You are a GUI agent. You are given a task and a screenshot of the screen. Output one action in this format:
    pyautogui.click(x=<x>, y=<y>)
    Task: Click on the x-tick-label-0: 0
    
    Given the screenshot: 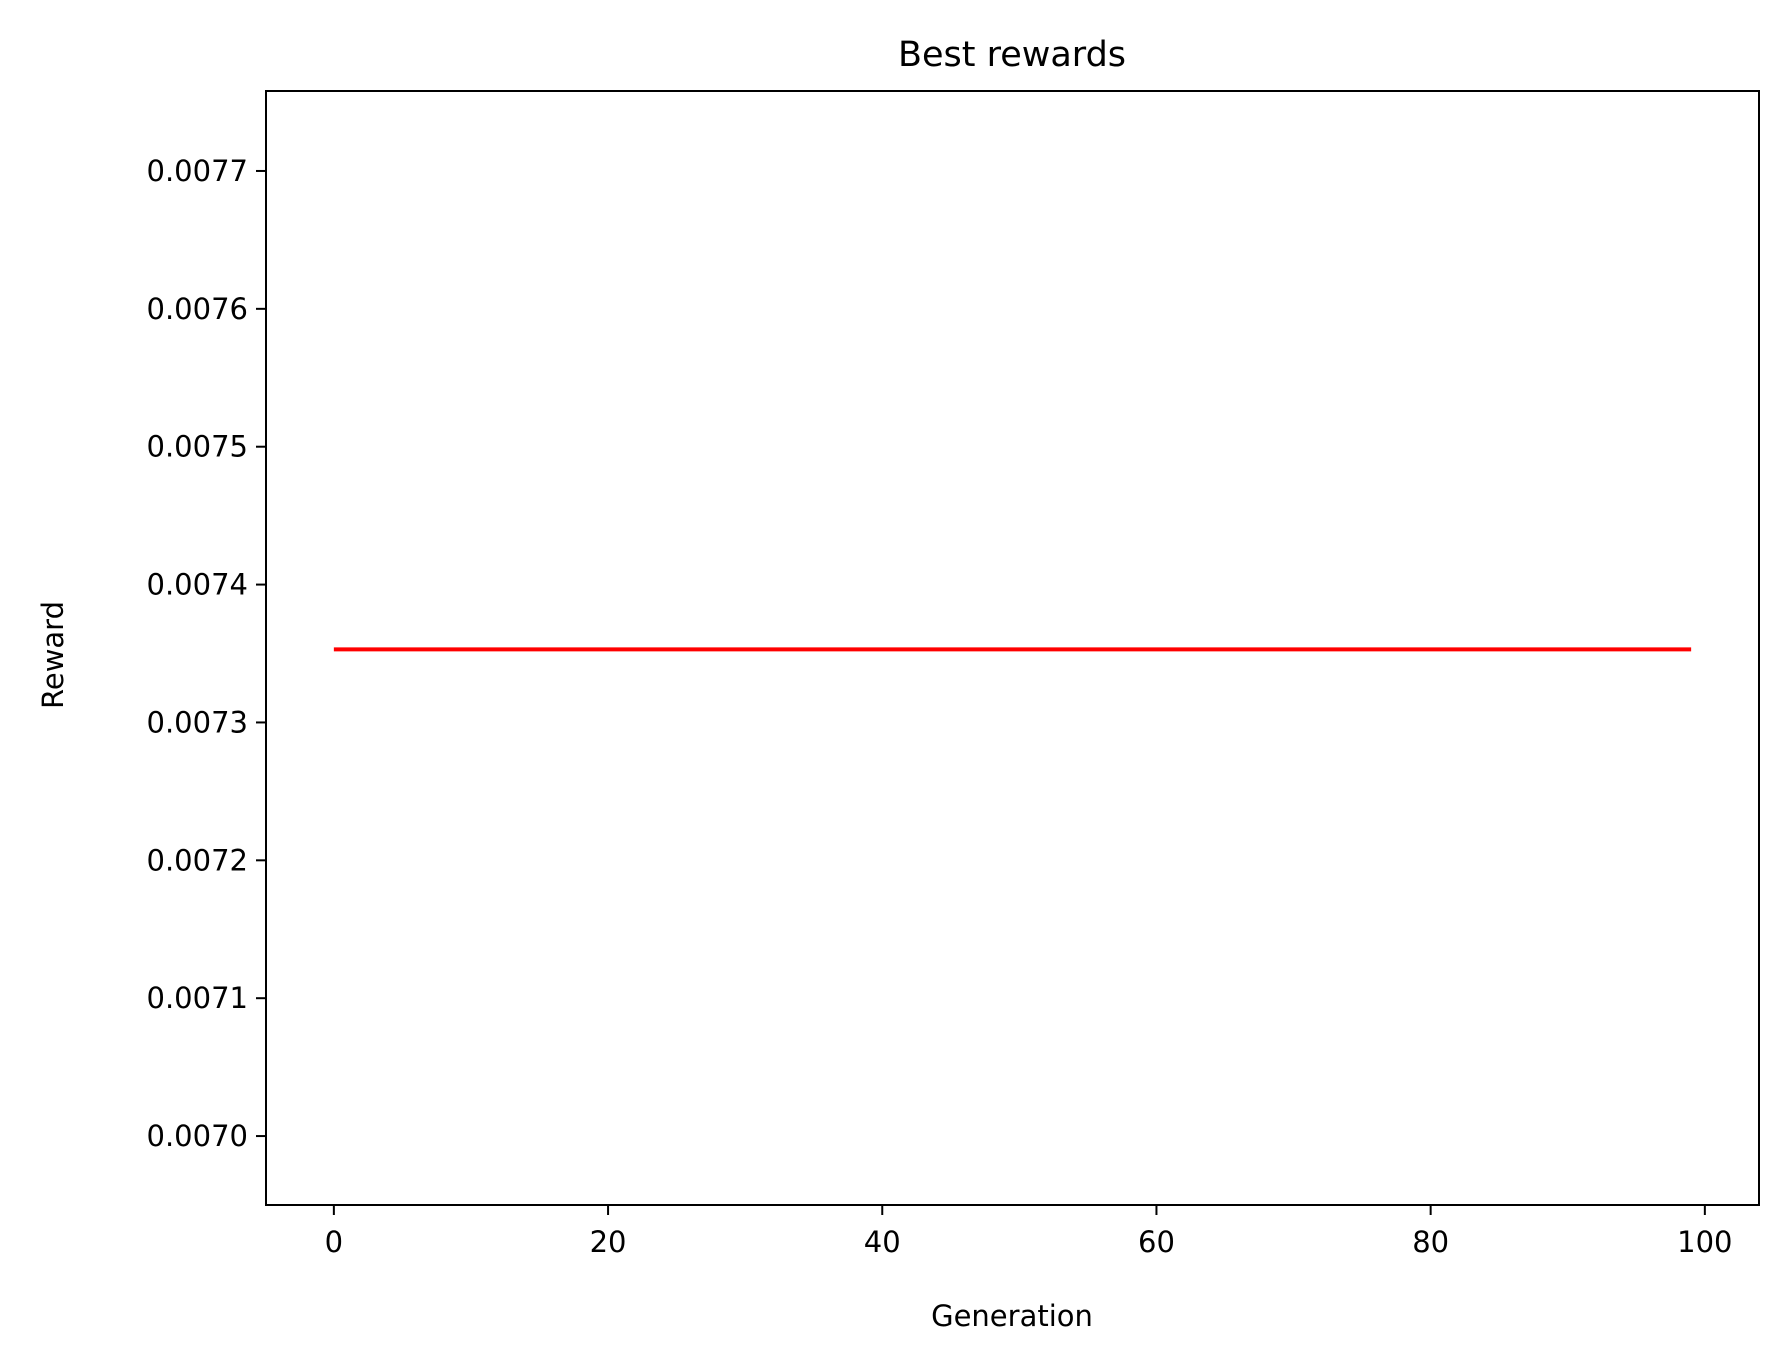 What is the action you would take?
    pyautogui.click(x=334, y=1242)
    